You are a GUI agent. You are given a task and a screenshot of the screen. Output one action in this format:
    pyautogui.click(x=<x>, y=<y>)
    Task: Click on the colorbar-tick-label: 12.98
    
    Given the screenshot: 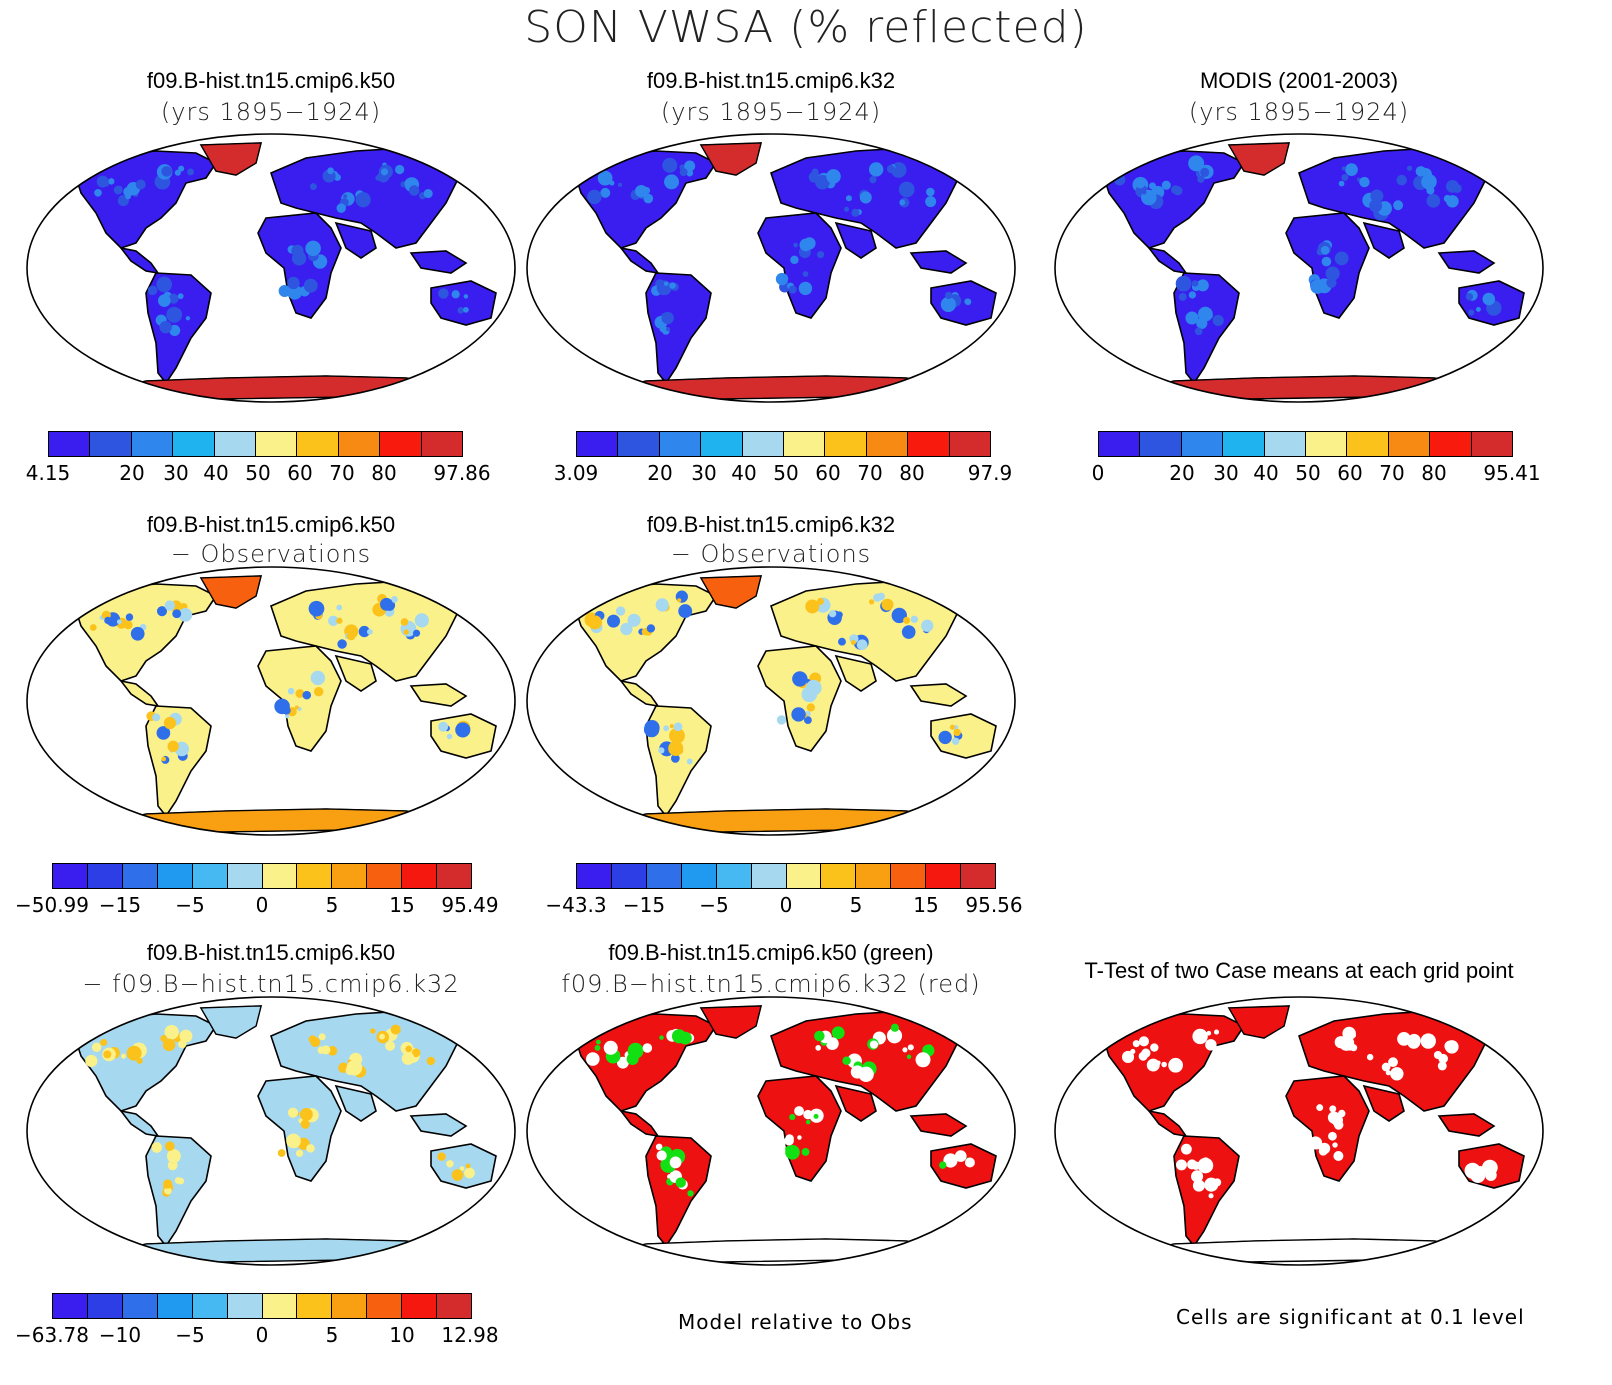 What is the action you would take?
    pyautogui.click(x=470, y=1335)
    